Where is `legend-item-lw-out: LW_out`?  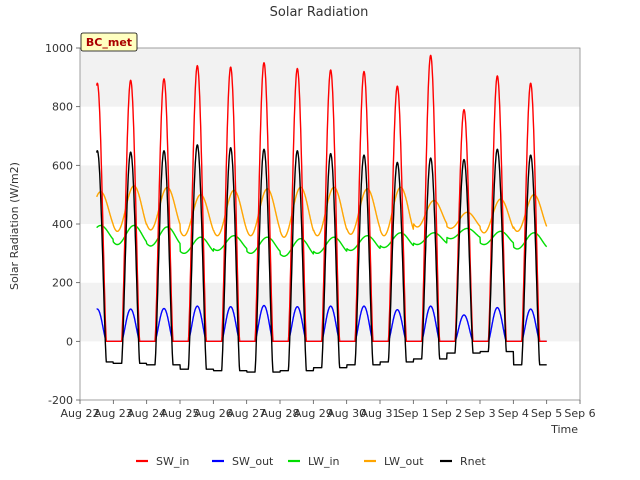 legend-item-lw-out: LW_out is located at coordinates (394, 461).